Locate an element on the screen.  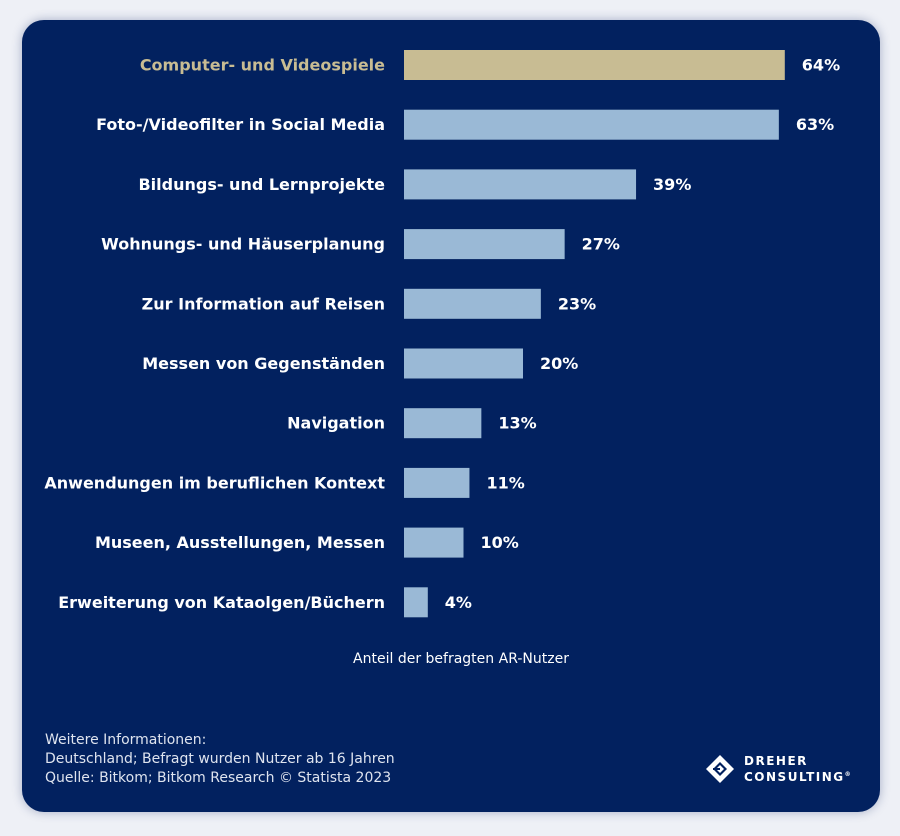
dreher-consulting-logo: DREHER CONSULTING® is located at coordinates (777, 769).